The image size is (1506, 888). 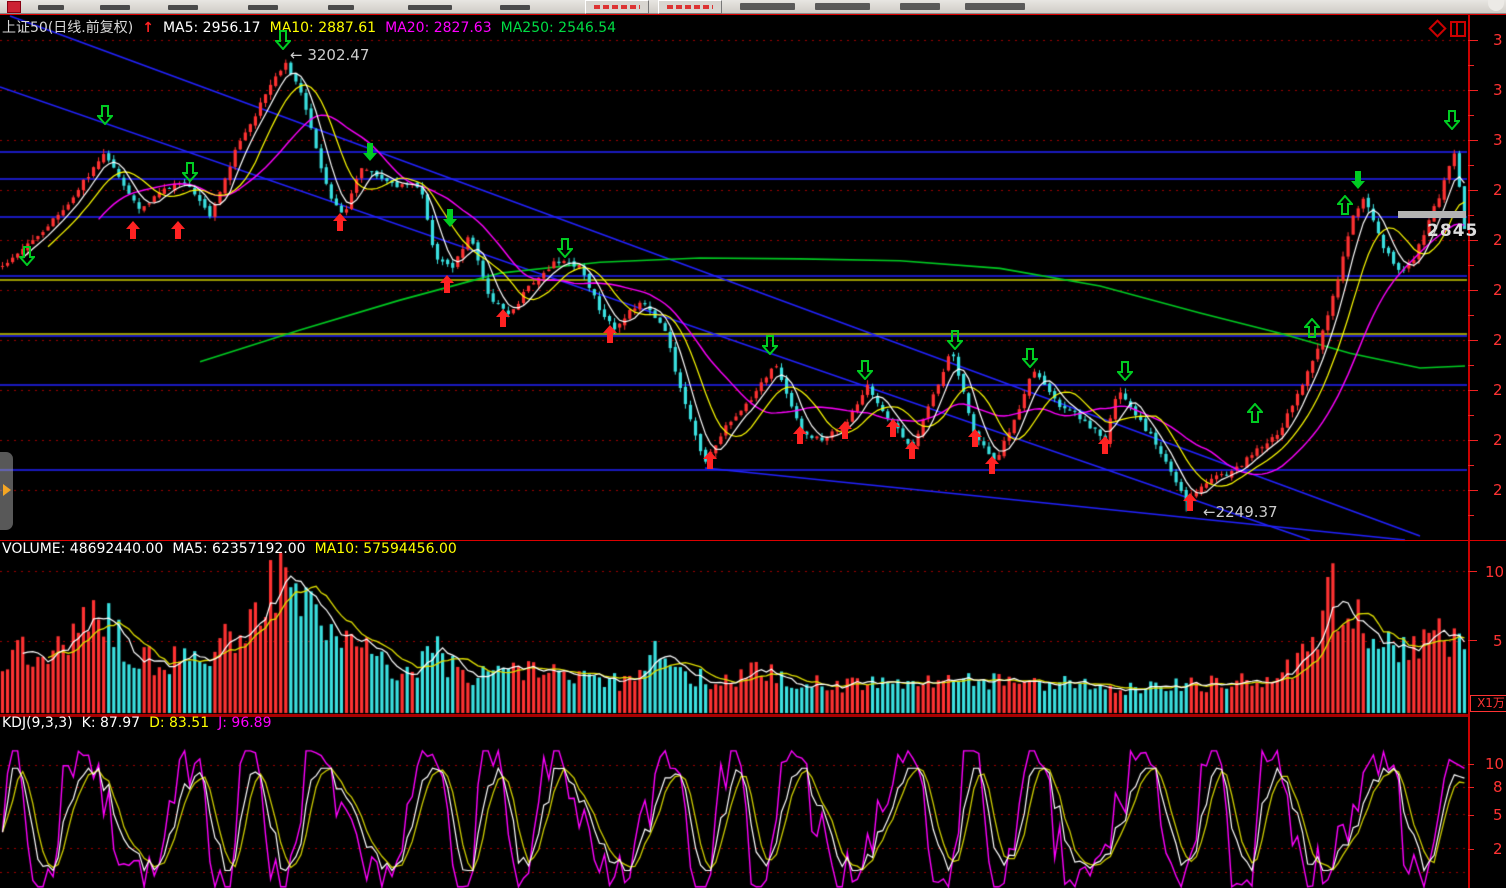 What do you see at coordinates (1240, 512) in the screenshot?
I see `trough-price-label: ←2249.37` at bounding box center [1240, 512].